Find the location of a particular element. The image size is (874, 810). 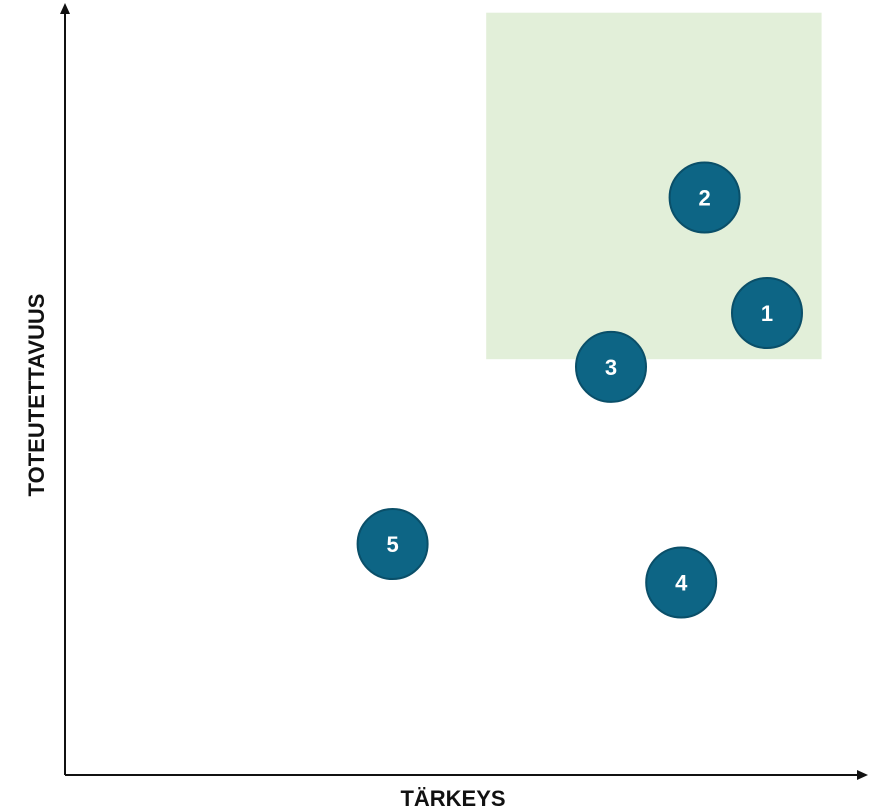

point-label: 5 is located at coordinates (392, 544).